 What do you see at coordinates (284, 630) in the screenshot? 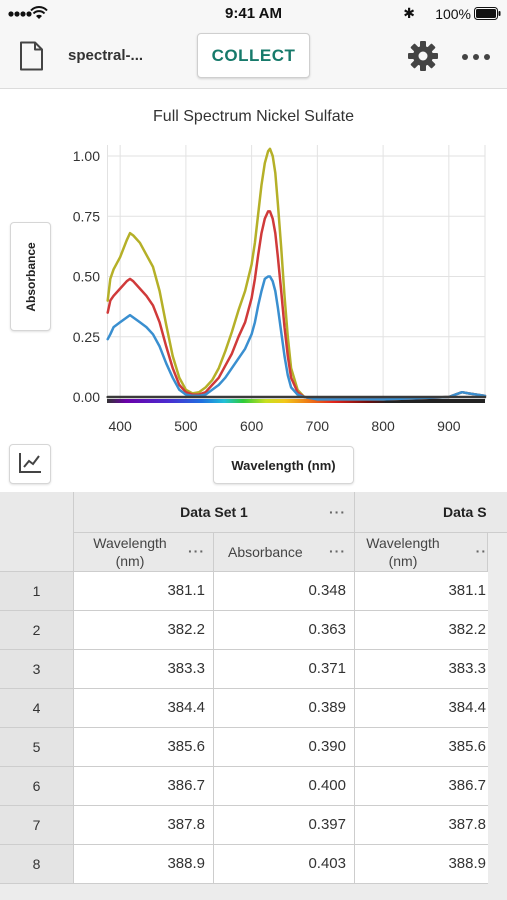
I see `table-cell: 0.363` at bounding box center [284, 630].